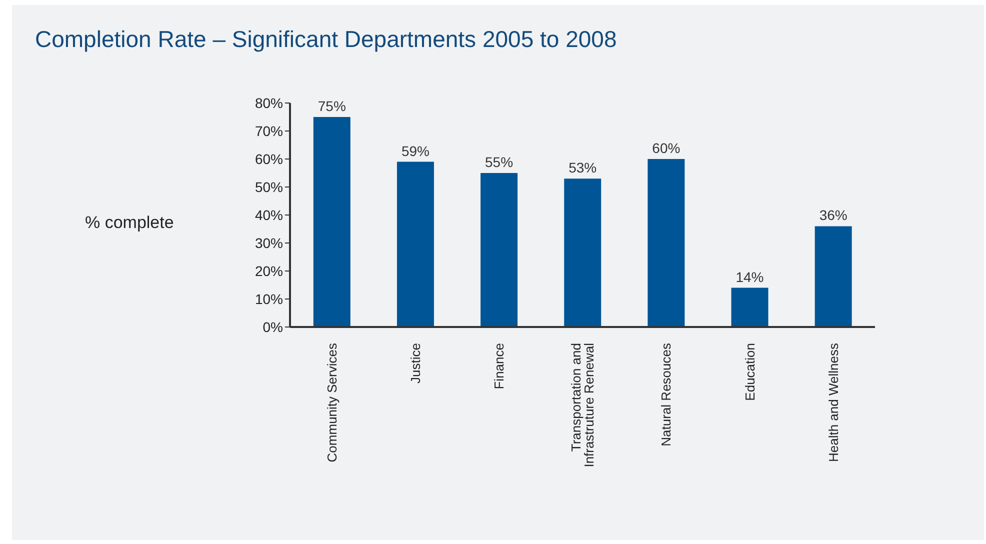 This screenshot has height=544, width=986. What do you see at coordinates (499, 366) in the screenshot?
I see `x-tick-label: Finance` at bounding box center [499, 366].